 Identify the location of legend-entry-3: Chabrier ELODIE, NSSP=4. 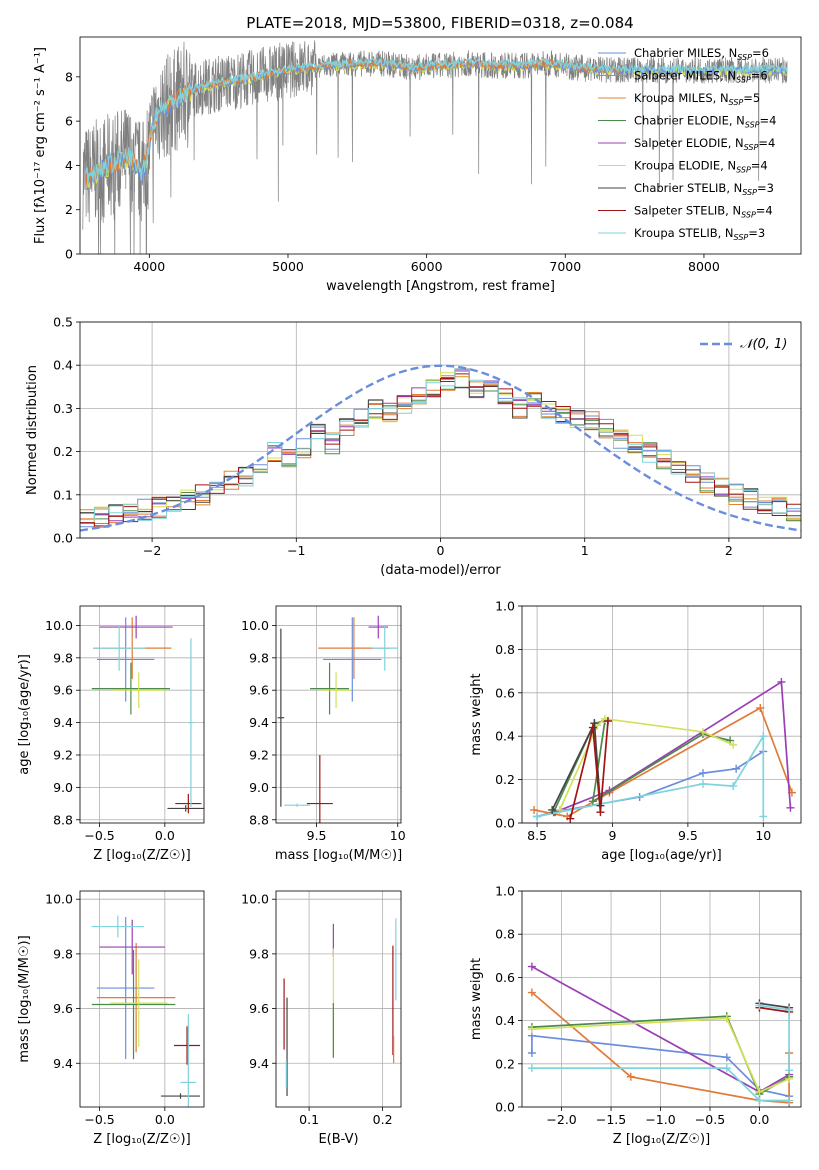
(705, 122).